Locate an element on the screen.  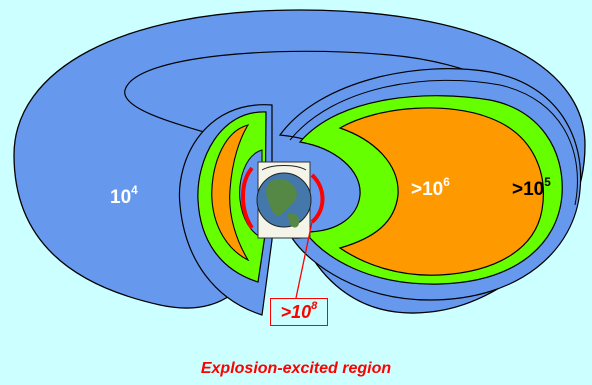
inner-belt-flux-base: 10 is located at coordinates (301, 312).